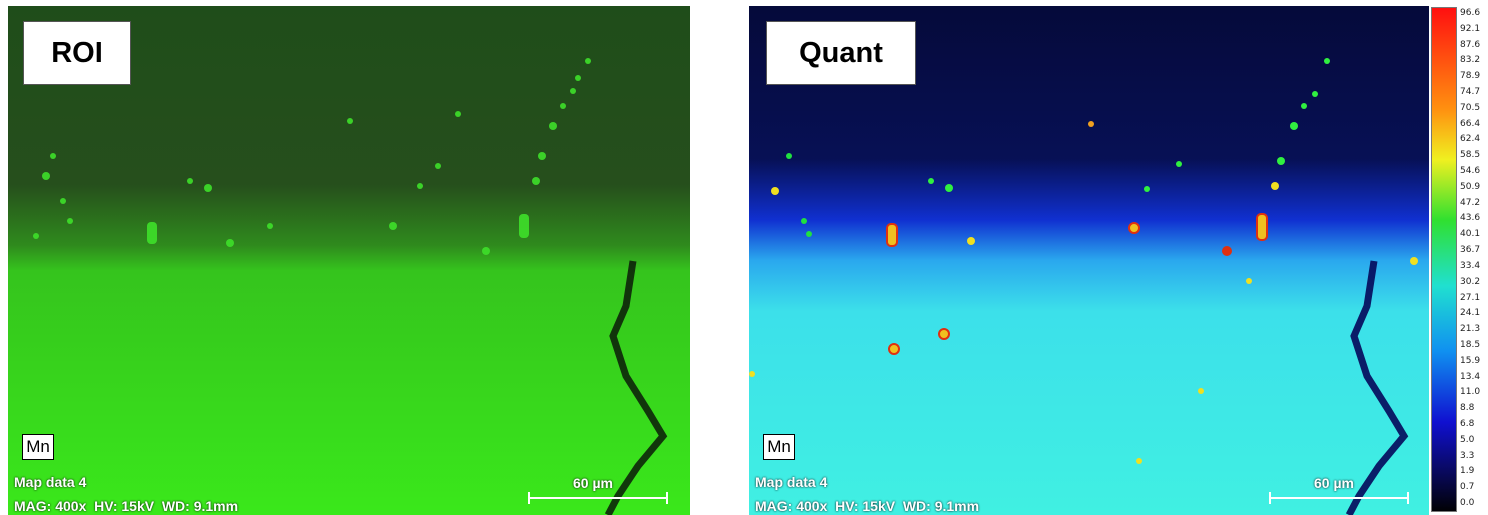 This screenshot has height=515, width=1488. I want to click on color-scale-tick: 54.6, so click(1470, 171).